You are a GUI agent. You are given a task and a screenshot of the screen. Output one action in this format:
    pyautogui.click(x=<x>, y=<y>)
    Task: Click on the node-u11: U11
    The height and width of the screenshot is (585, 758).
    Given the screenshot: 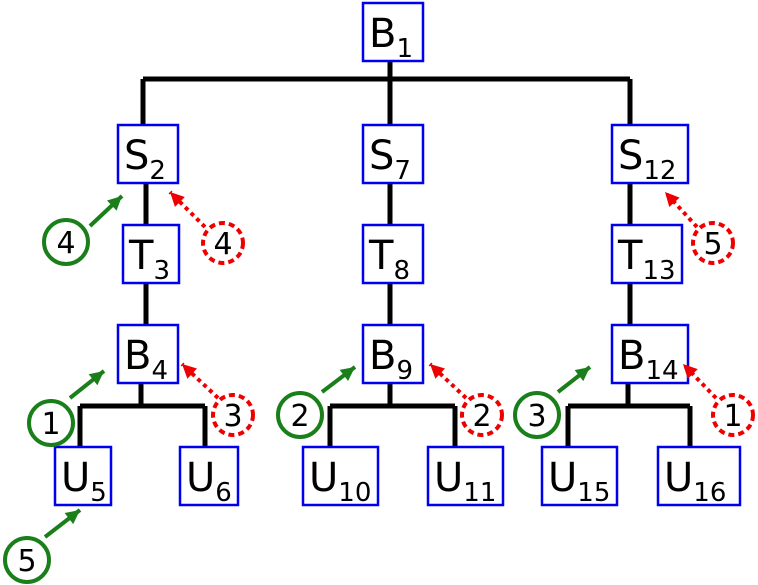 What is the action you would take?
    pyautogui.click(x=465, y=476)
    